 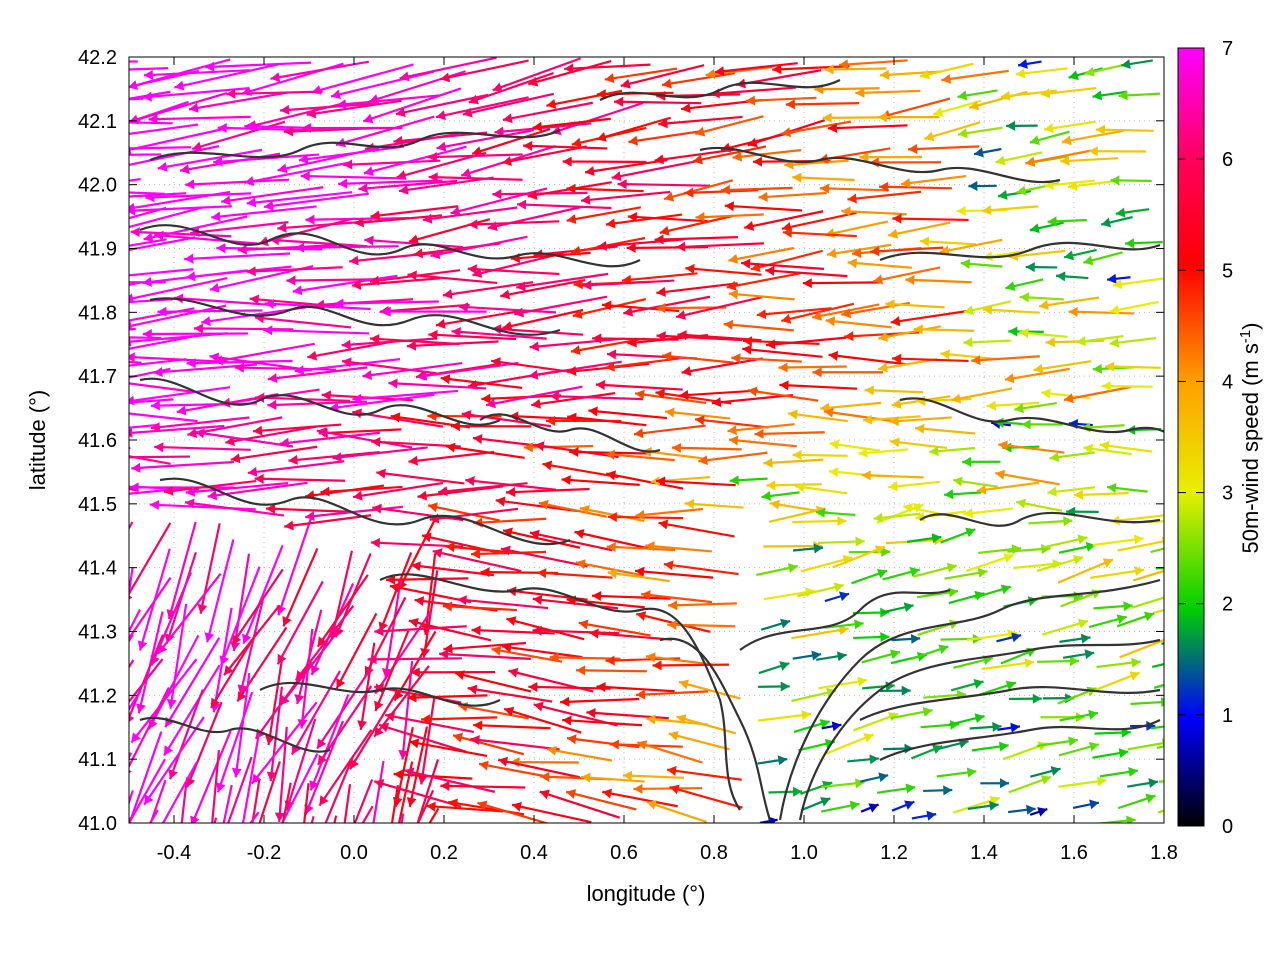 I want to click on y-tick-label: 41.8, so click(x=97, y=313).